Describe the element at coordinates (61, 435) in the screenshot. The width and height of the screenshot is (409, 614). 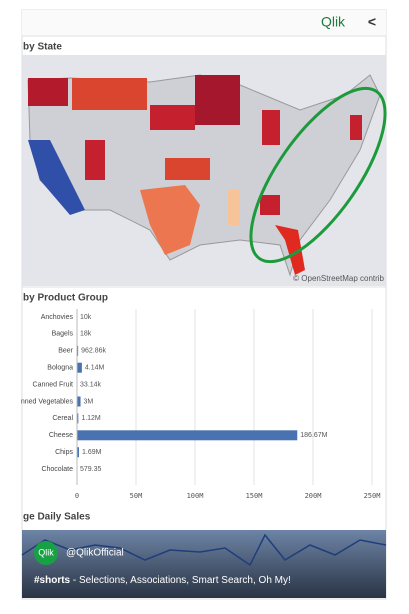
I see `y-tick-label: Cheese` at that location.